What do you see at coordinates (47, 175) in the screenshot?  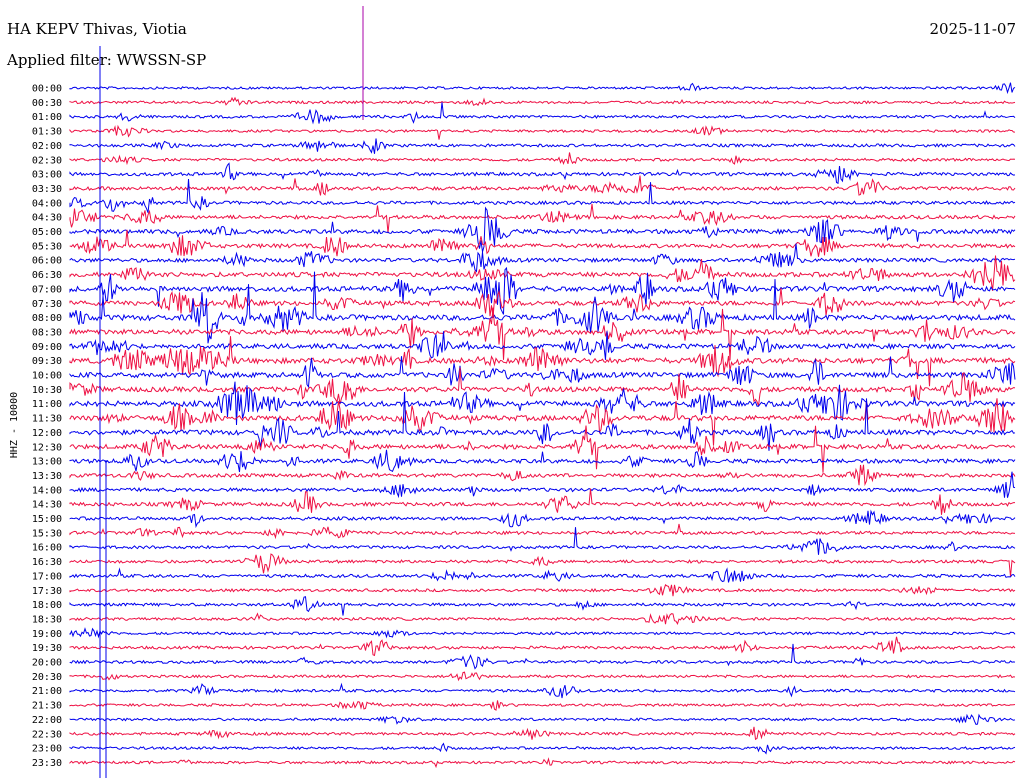 I see `row-label: 03:00` at bounding box center [47, 175].